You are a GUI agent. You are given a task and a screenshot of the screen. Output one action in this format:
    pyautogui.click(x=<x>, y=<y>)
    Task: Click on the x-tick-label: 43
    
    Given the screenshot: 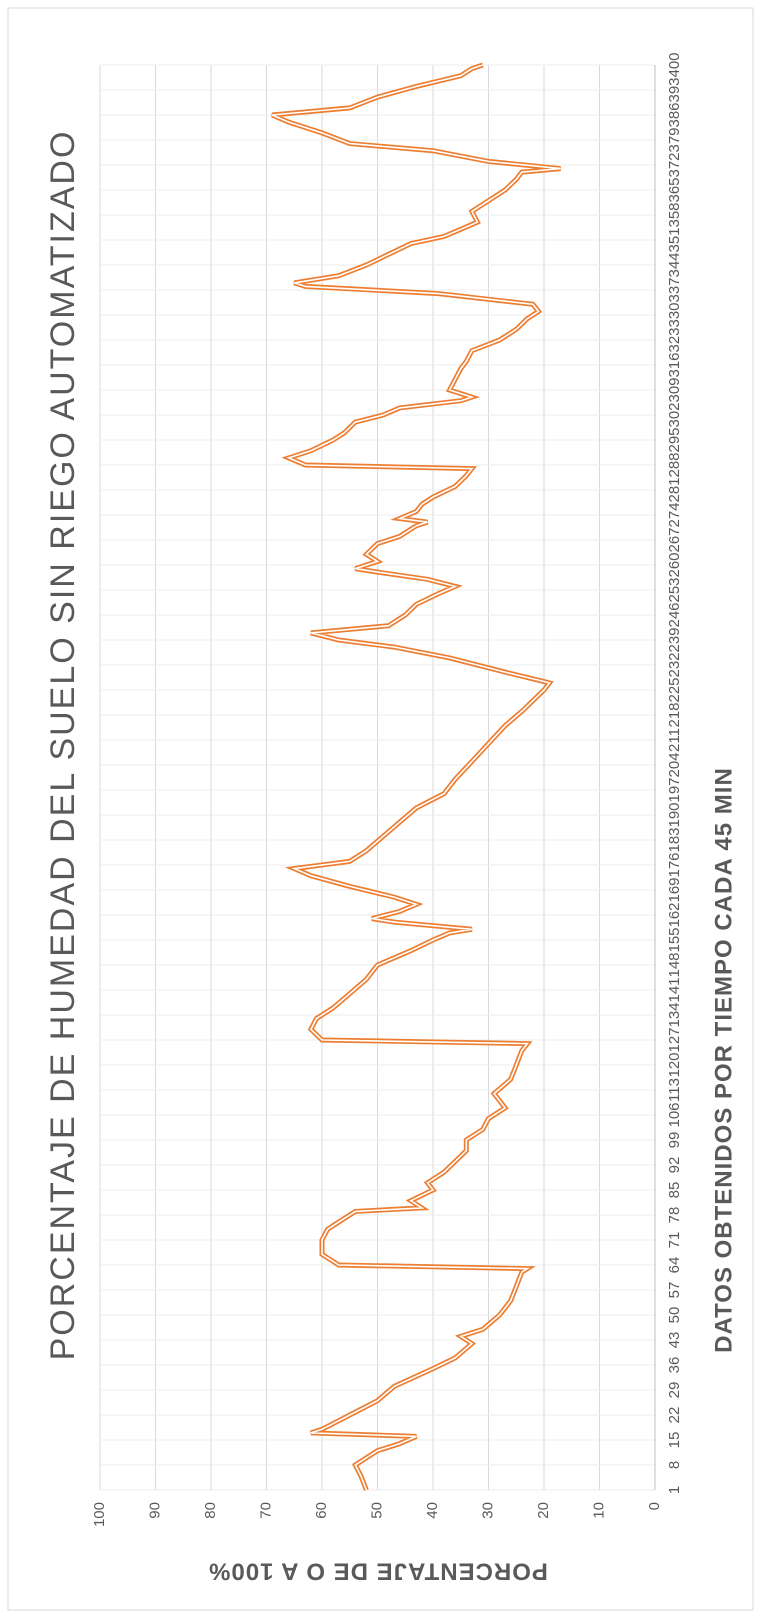 What is the action you would take?
    pyautogui.click(x=674, y=1340)
    